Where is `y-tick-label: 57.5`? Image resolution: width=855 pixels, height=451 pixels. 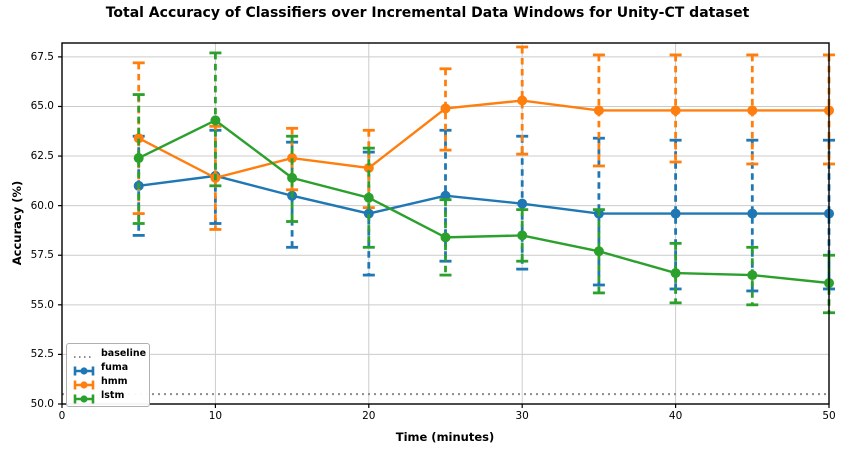
y-tick-label: 57.5 is located at coordinates (42, 255).